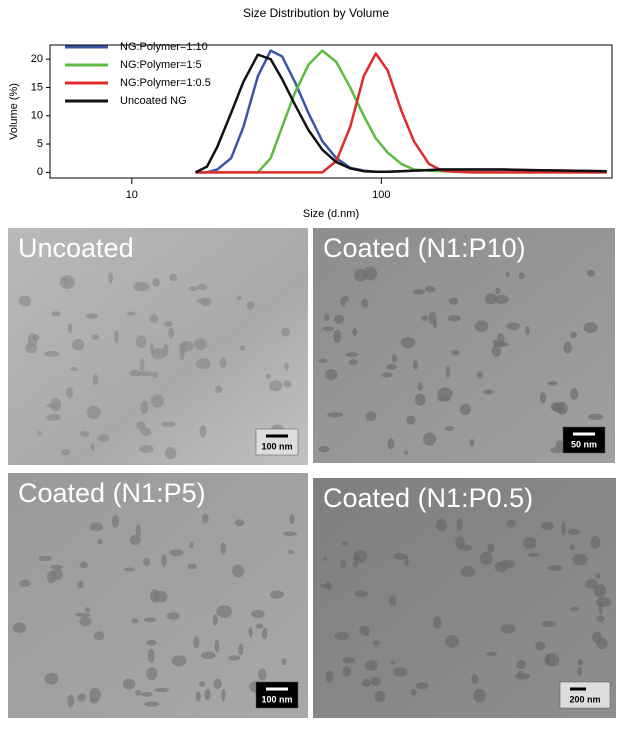  What do you see at coordinates (381, 195) in the screenshot?
I see `x-tick-label: 100` at bounding box center [381, 195].